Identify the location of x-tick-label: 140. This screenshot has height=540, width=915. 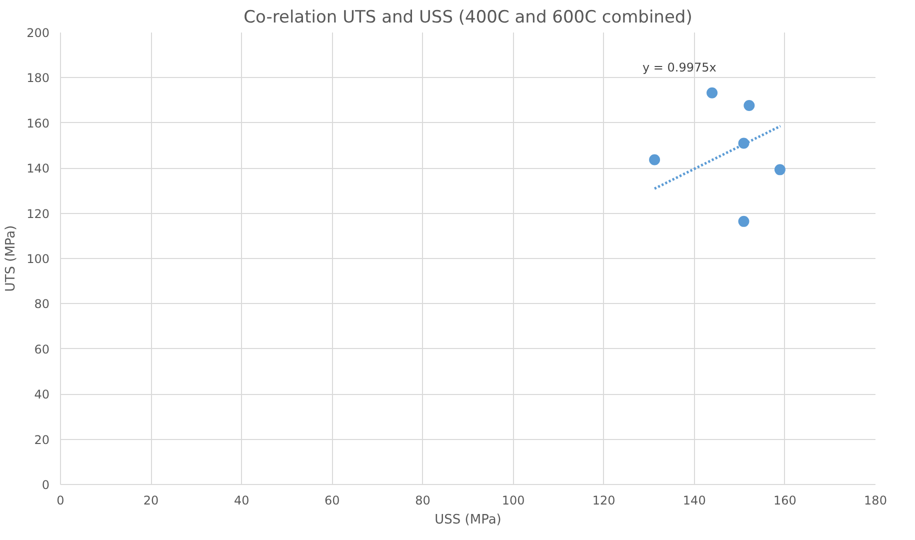
(694, 501).